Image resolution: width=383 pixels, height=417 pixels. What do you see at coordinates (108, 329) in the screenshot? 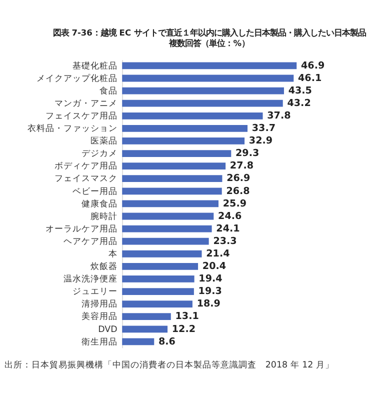
I see `y-tick-label: DVD` at bounding box center [108, 329].